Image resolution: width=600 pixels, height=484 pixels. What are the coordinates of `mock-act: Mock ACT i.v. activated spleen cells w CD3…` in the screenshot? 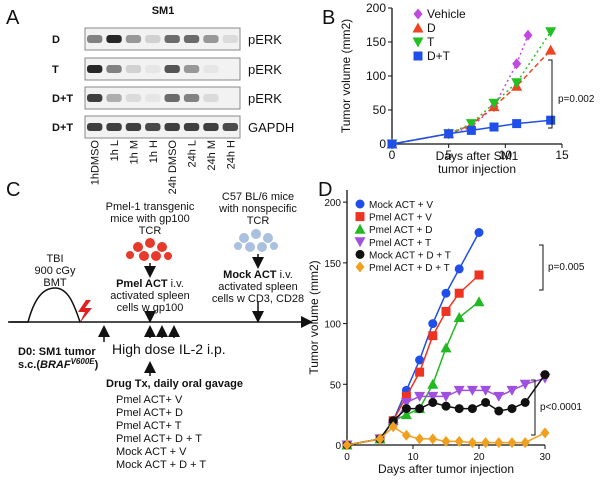 It's located at (258, 287).